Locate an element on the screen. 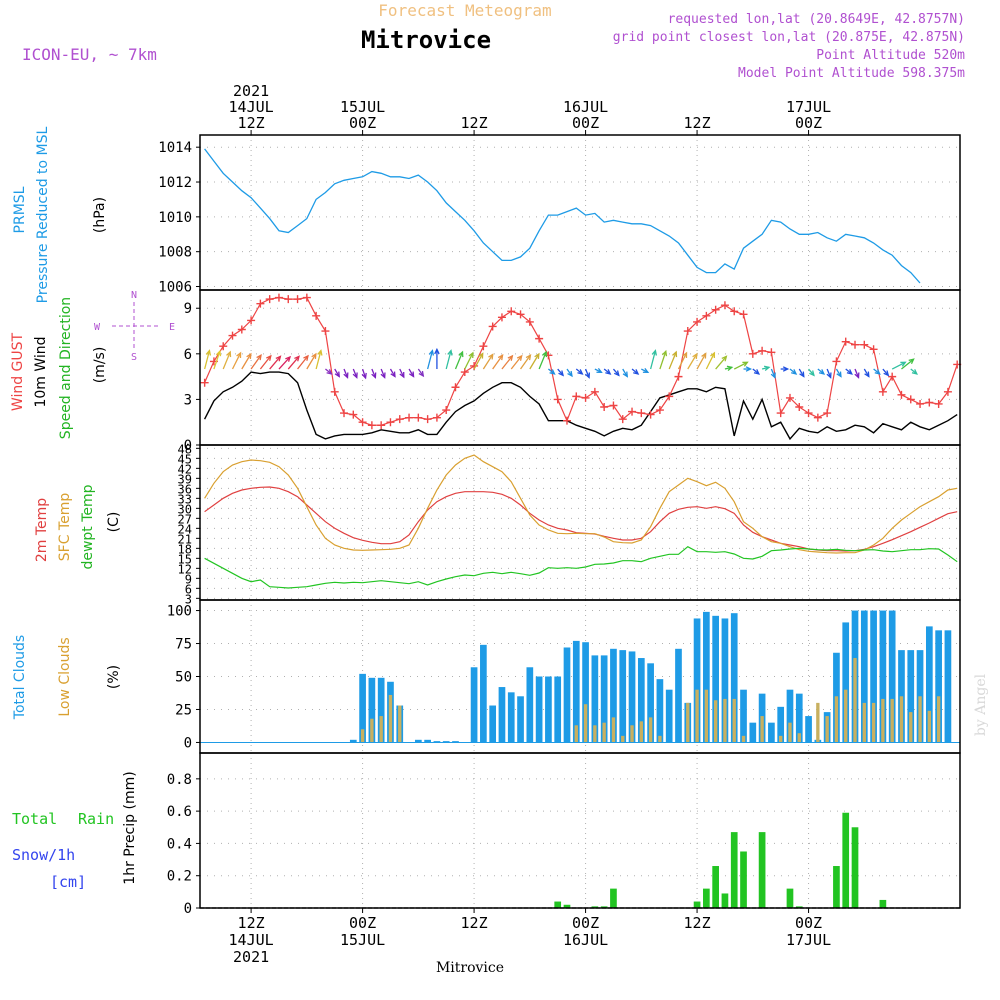 The width and height of the screenshot is (1000, 1000). y-tick-label: 15 is located at coordinates (185, 559).